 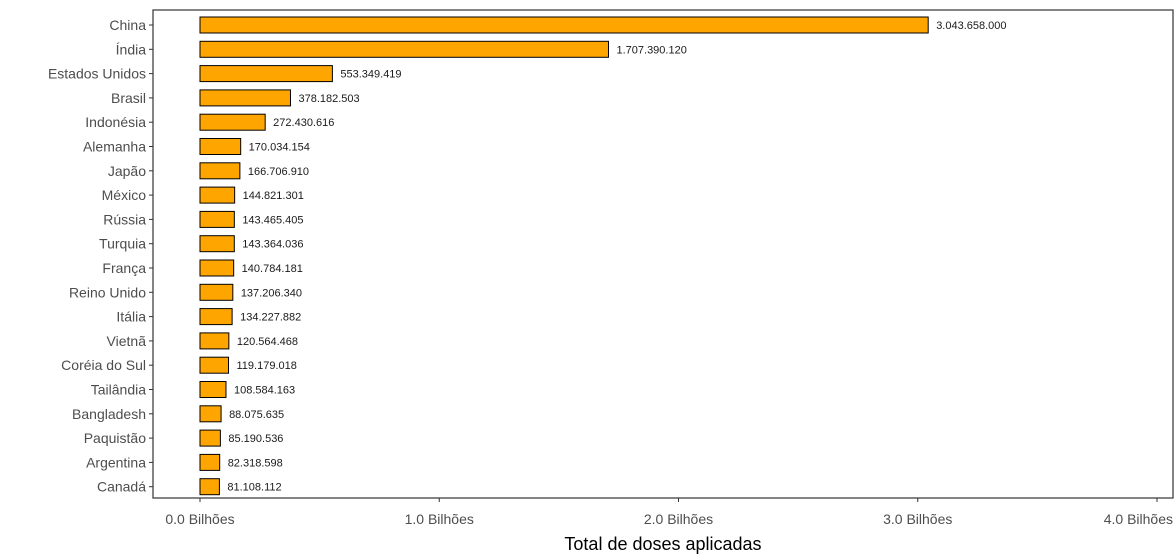 I want to click on category-label-brasil: Brasil, so click(x=128, y=98).